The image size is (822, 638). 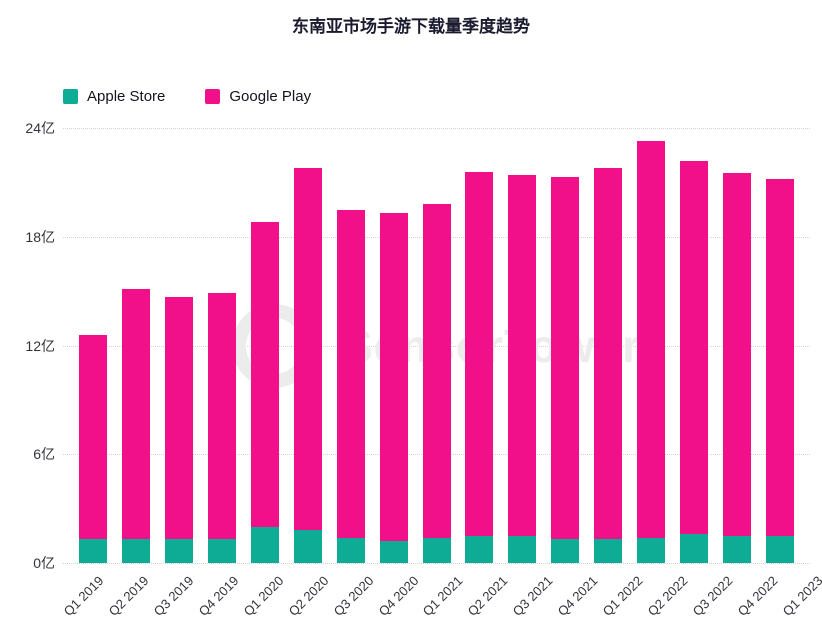 I want to click on bar-q2-2022, so click(x=651, y=345).